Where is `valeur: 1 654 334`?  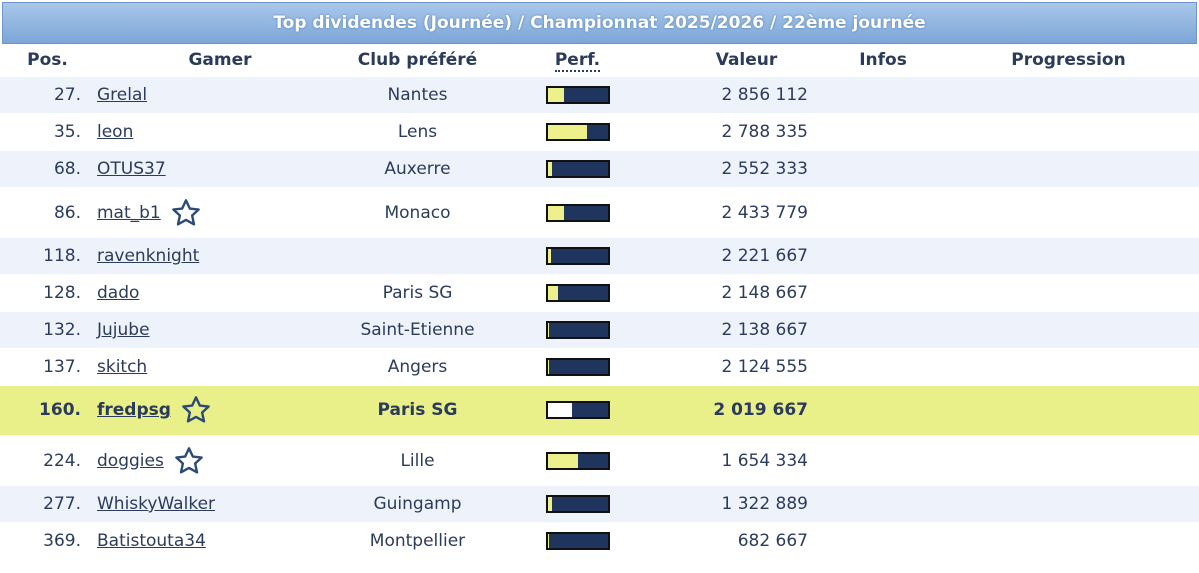
valeur: 1 654 334 is located at coordinates (746, 460).